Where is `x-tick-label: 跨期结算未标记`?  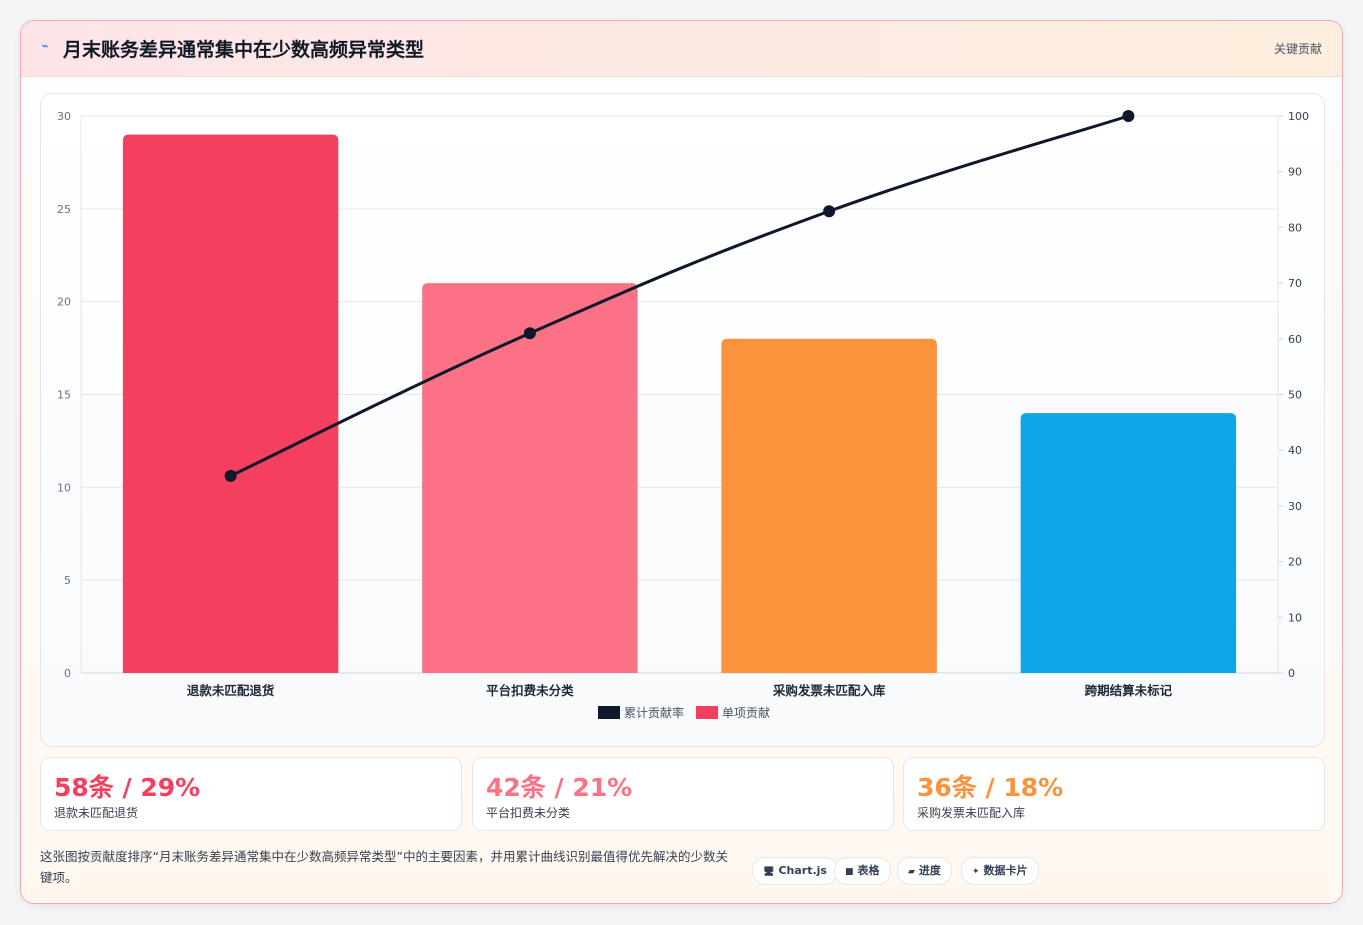
x-tick-label: 跨期结算未标记 is located at coordinates (1129, 690).